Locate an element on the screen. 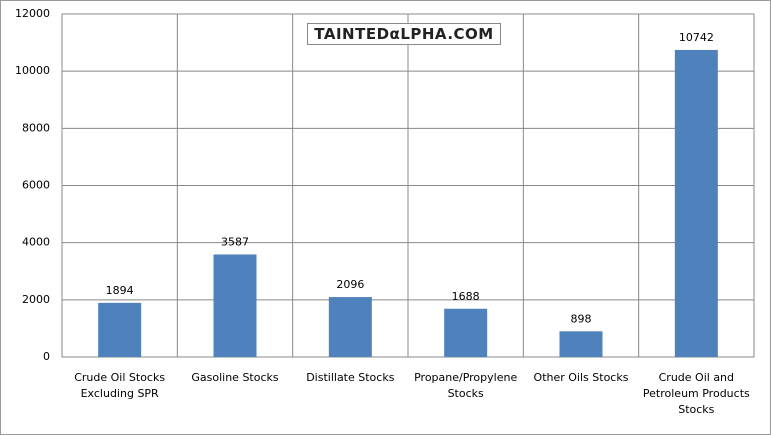 Image resolution: width=771 pixels, height=435 pixels. data-label: 2096 is located at coordinates (350, 284).